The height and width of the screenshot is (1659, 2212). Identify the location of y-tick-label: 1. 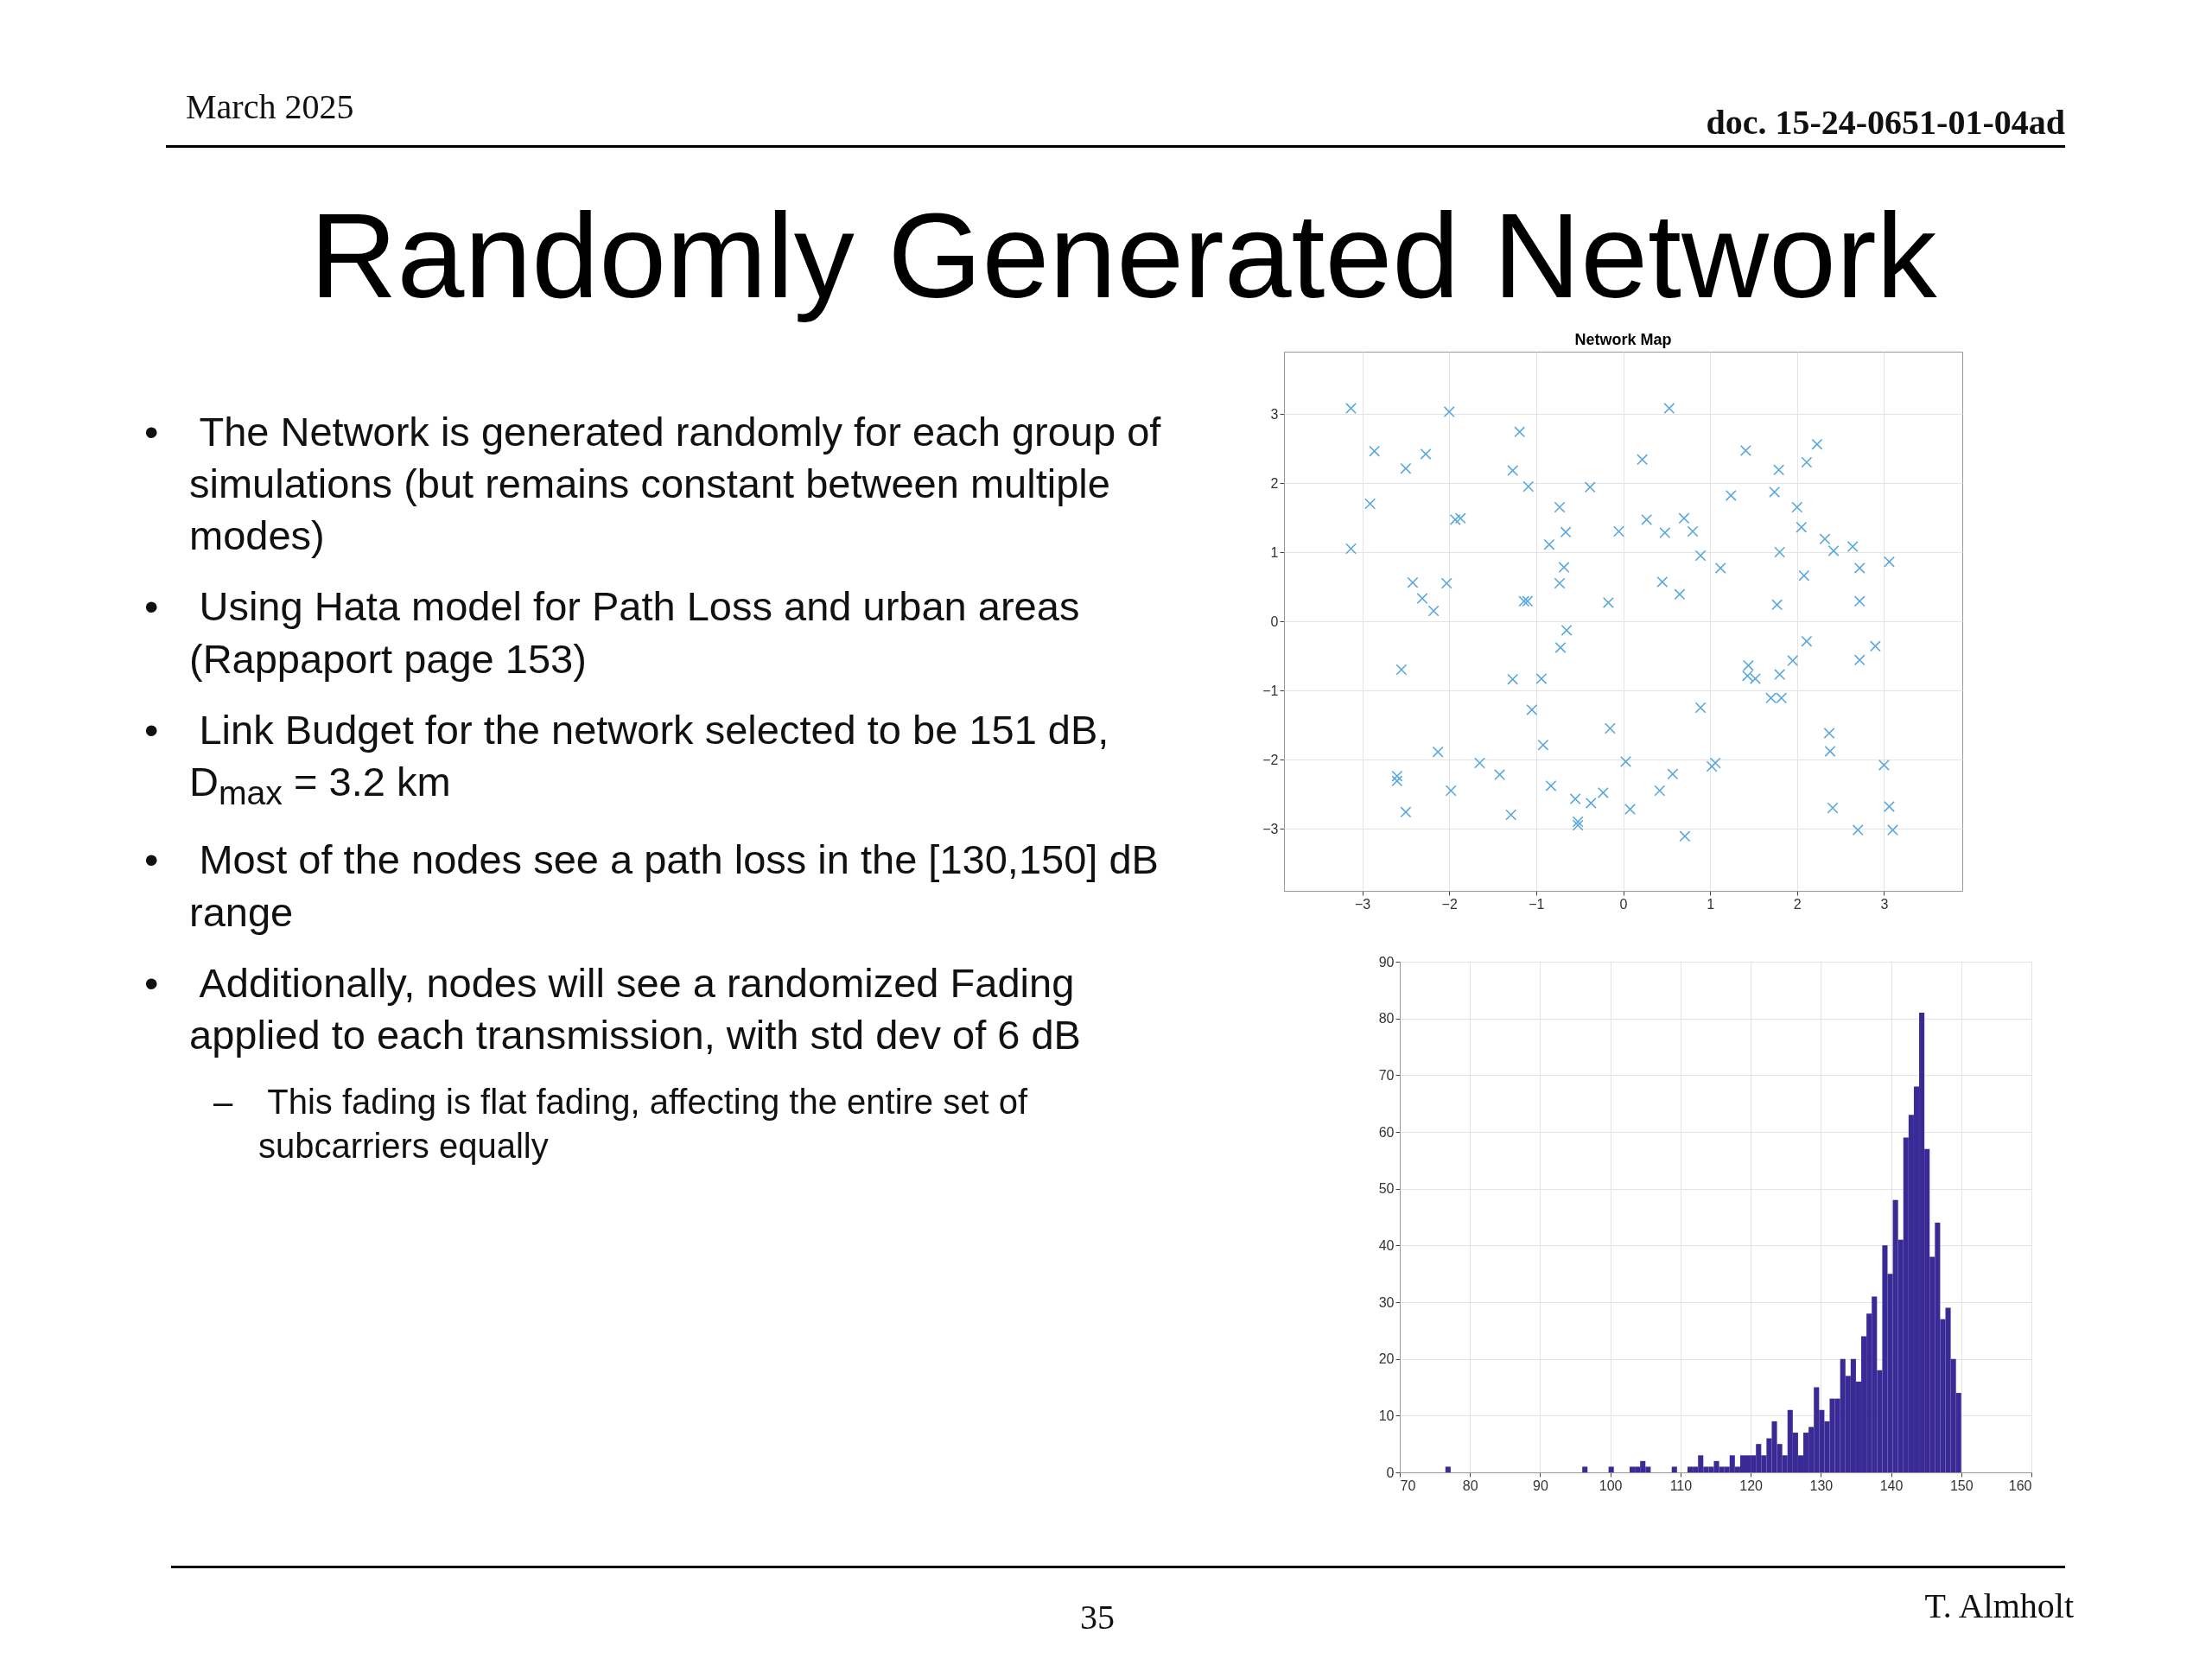
(1274, 552).